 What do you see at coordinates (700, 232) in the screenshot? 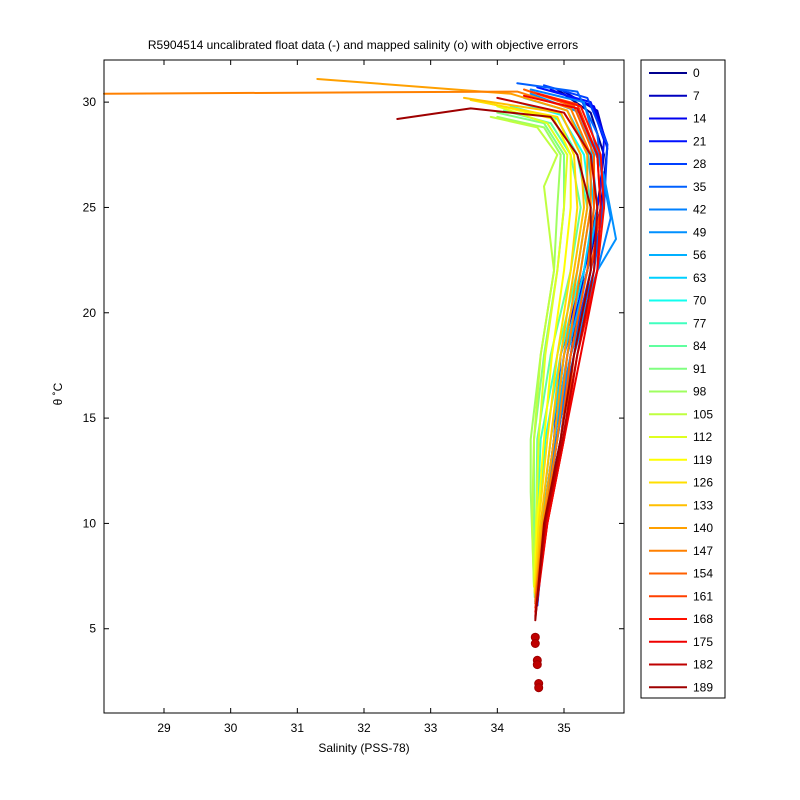
I see `legend-label-49: 49` at bounding box center [700, 232].